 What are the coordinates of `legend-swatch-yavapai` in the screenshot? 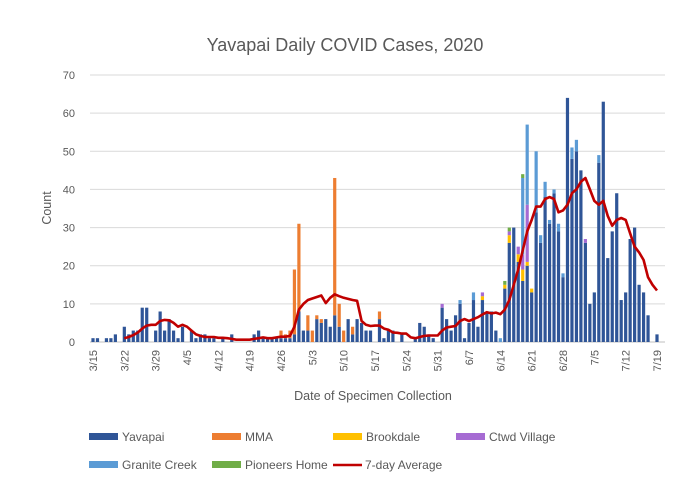 It's located at (103, 436).